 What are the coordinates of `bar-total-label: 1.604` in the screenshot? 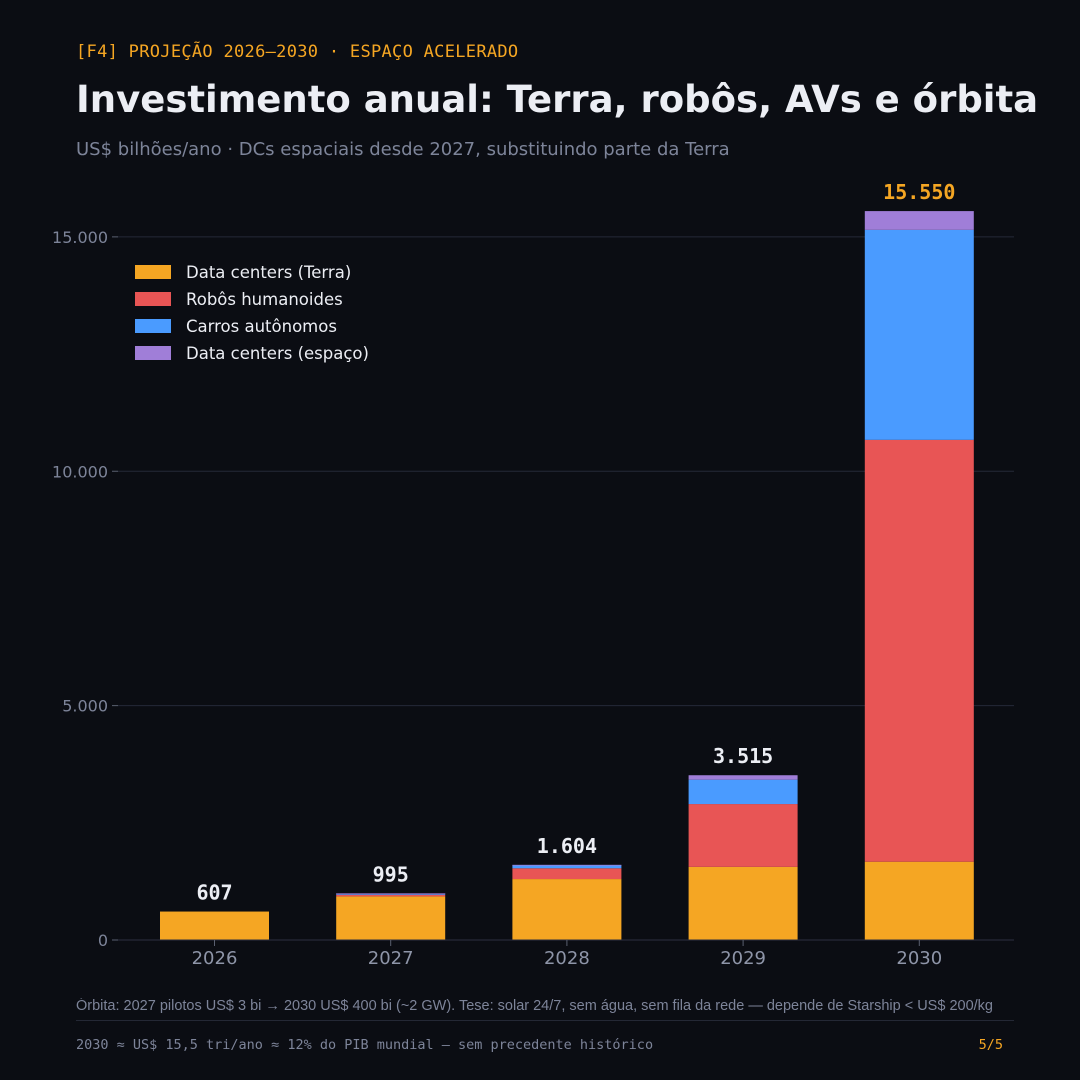 It's located at (567, 846).